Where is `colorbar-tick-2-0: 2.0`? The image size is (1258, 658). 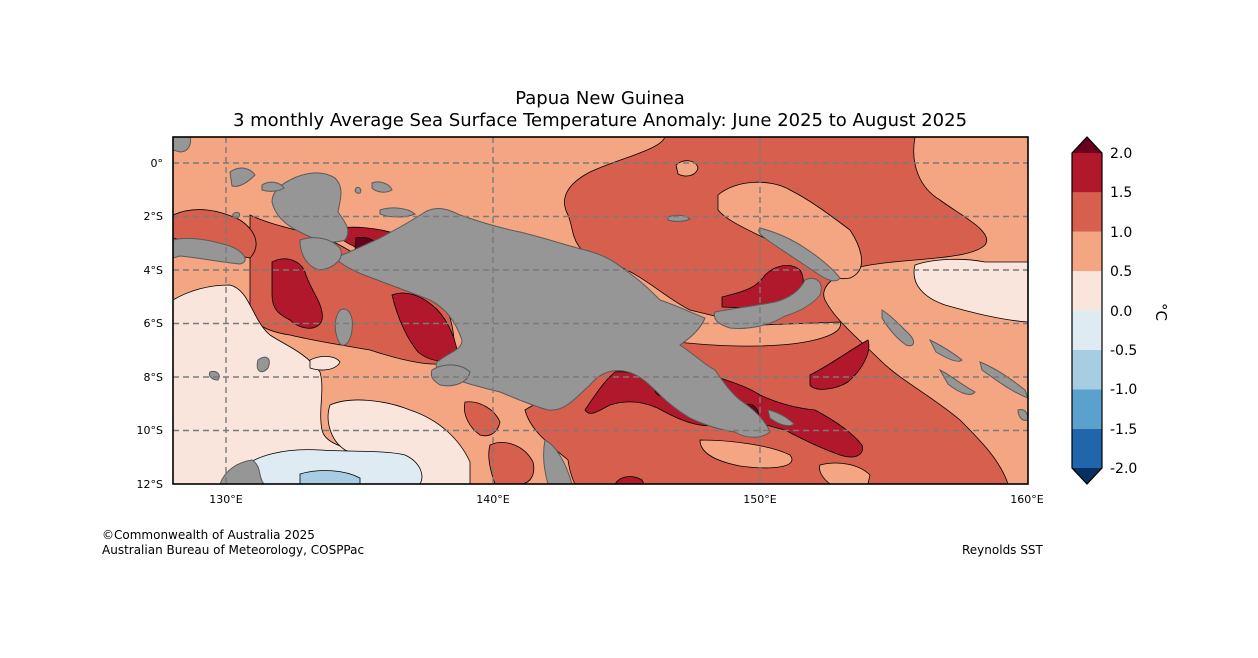
colorbar-tick-2-0: 2.0 is located at coordinates (1121, 154).